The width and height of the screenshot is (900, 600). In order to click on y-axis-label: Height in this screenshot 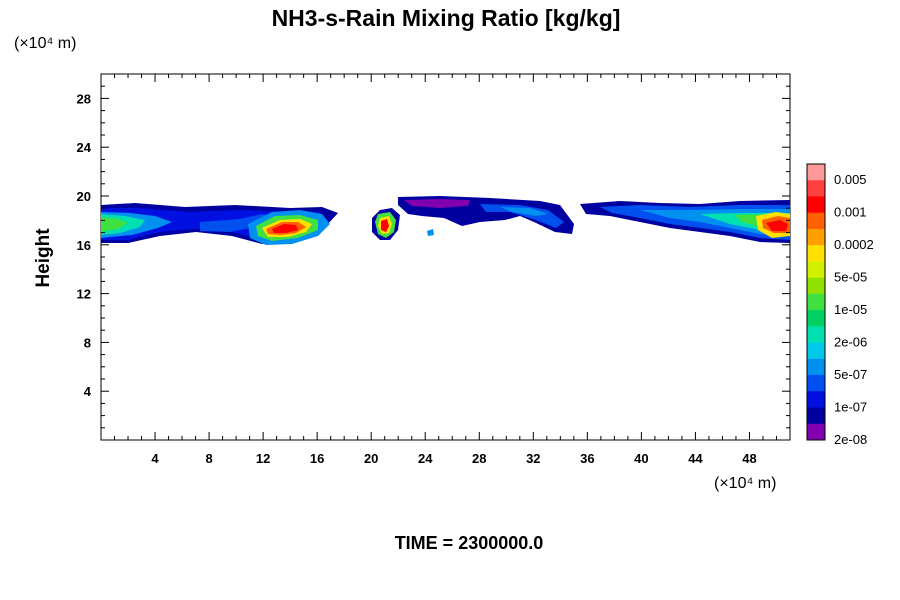, I will do `click(43, 258)`.